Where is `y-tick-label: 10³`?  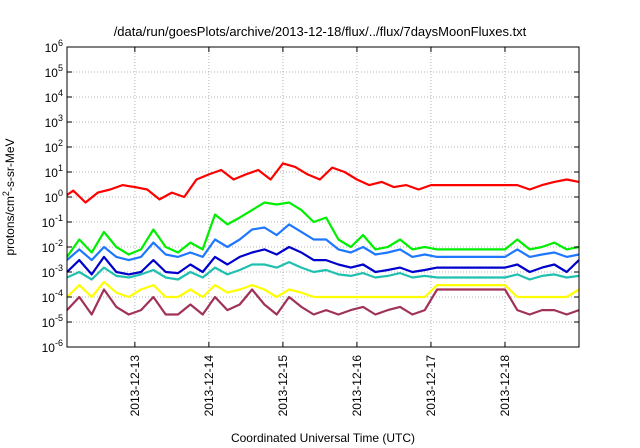 y-tick-label: 10³ is located at coordinates (54, 121).